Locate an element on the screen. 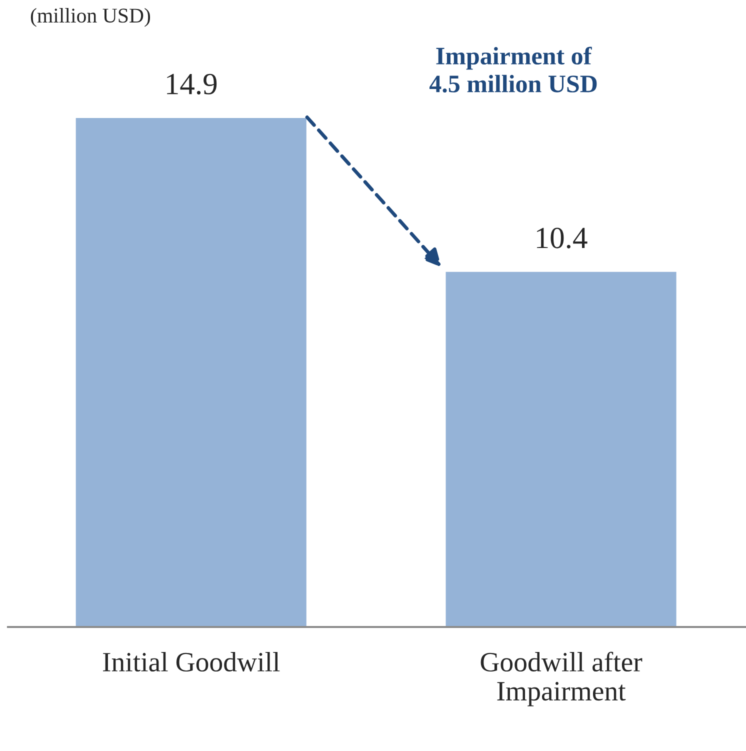  x-tick-label: Goodwill after Impairment is located at coordinates (561, 679).